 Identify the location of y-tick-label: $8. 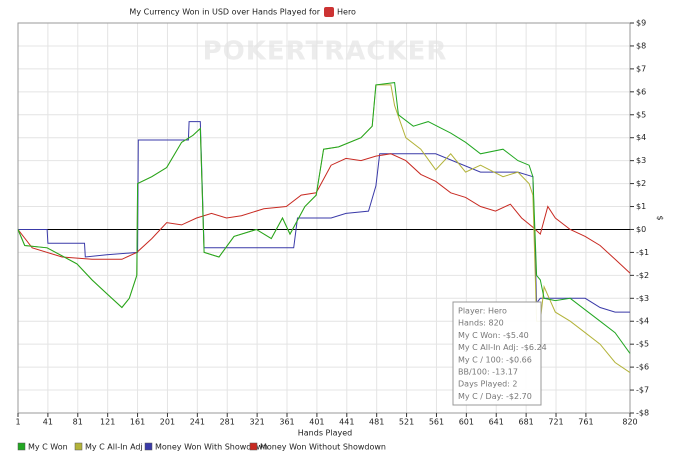
(641, 45).